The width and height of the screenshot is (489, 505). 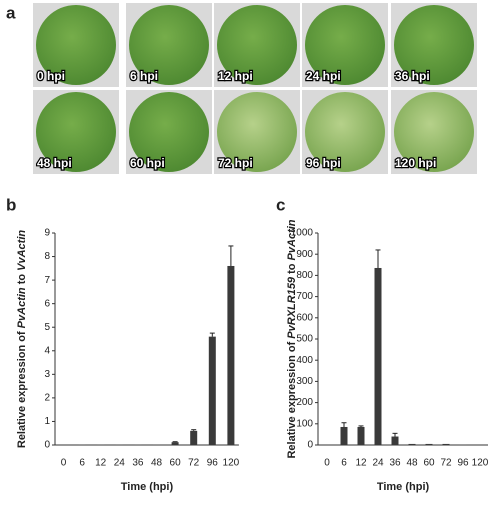 What do you see at coordinates (47, 256) in the screenshot?
I see `y-tick-label: 8` at bounding box center [47, 256].